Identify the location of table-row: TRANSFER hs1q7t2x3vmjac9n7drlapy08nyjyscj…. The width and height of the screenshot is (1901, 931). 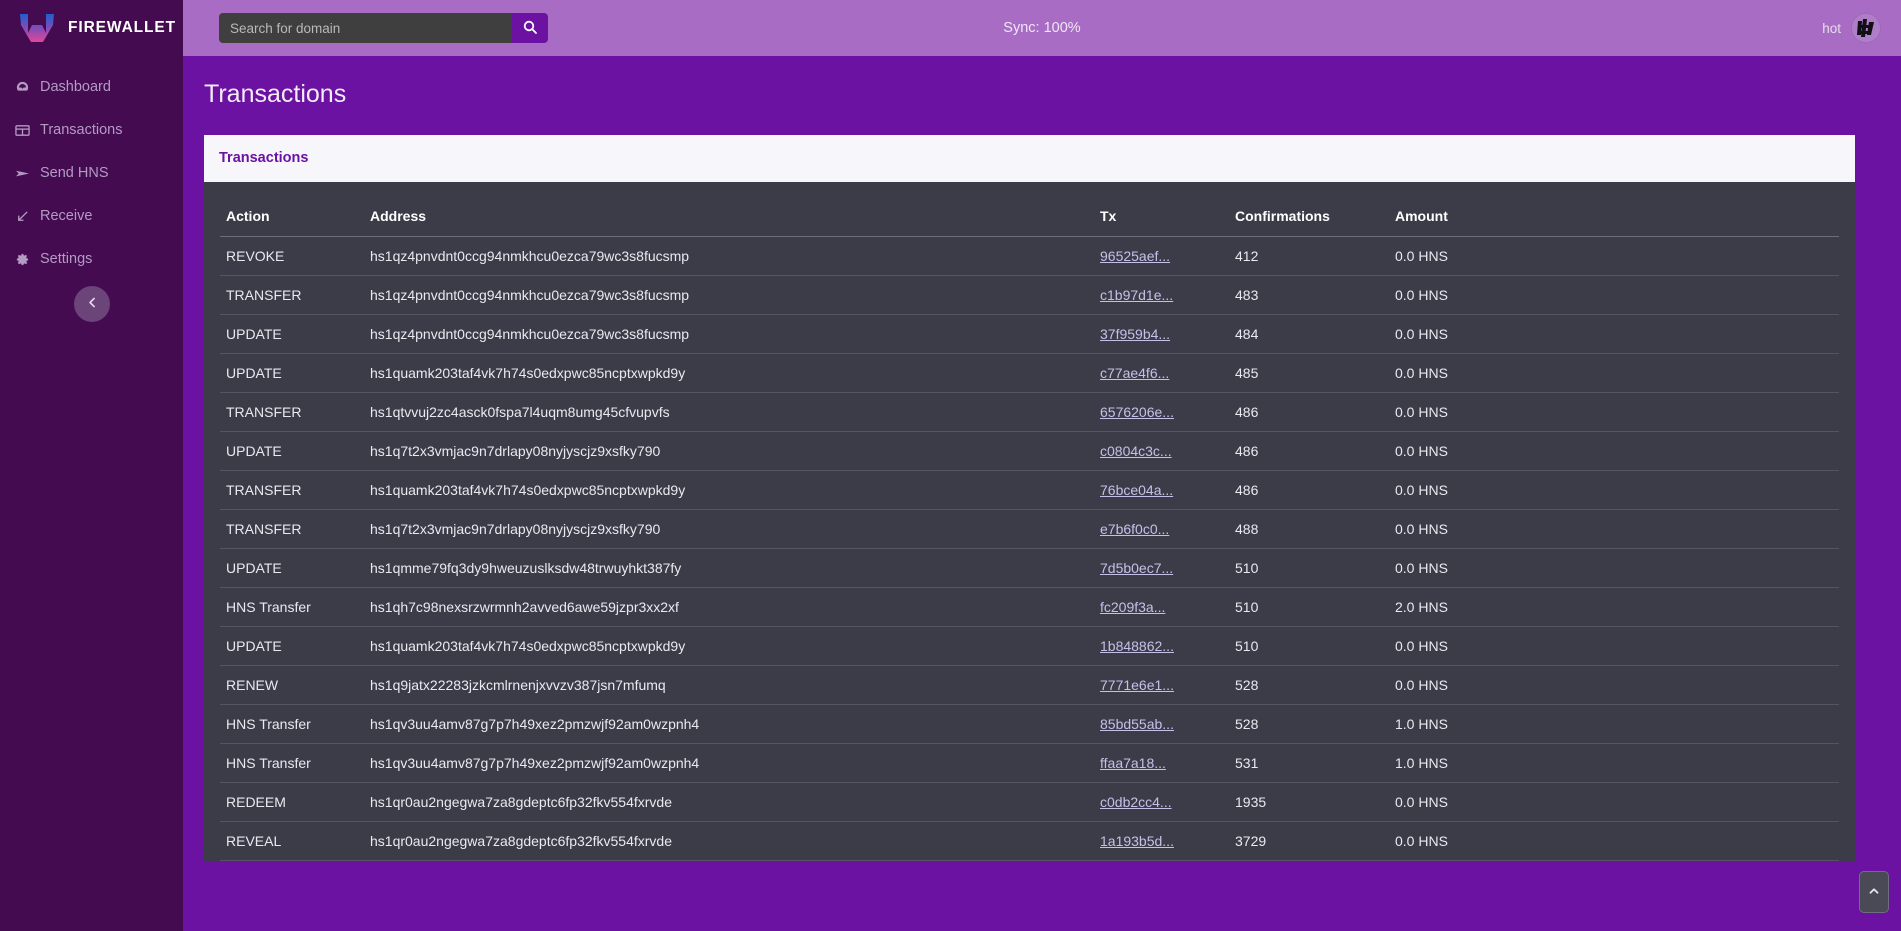
(1029, 529).